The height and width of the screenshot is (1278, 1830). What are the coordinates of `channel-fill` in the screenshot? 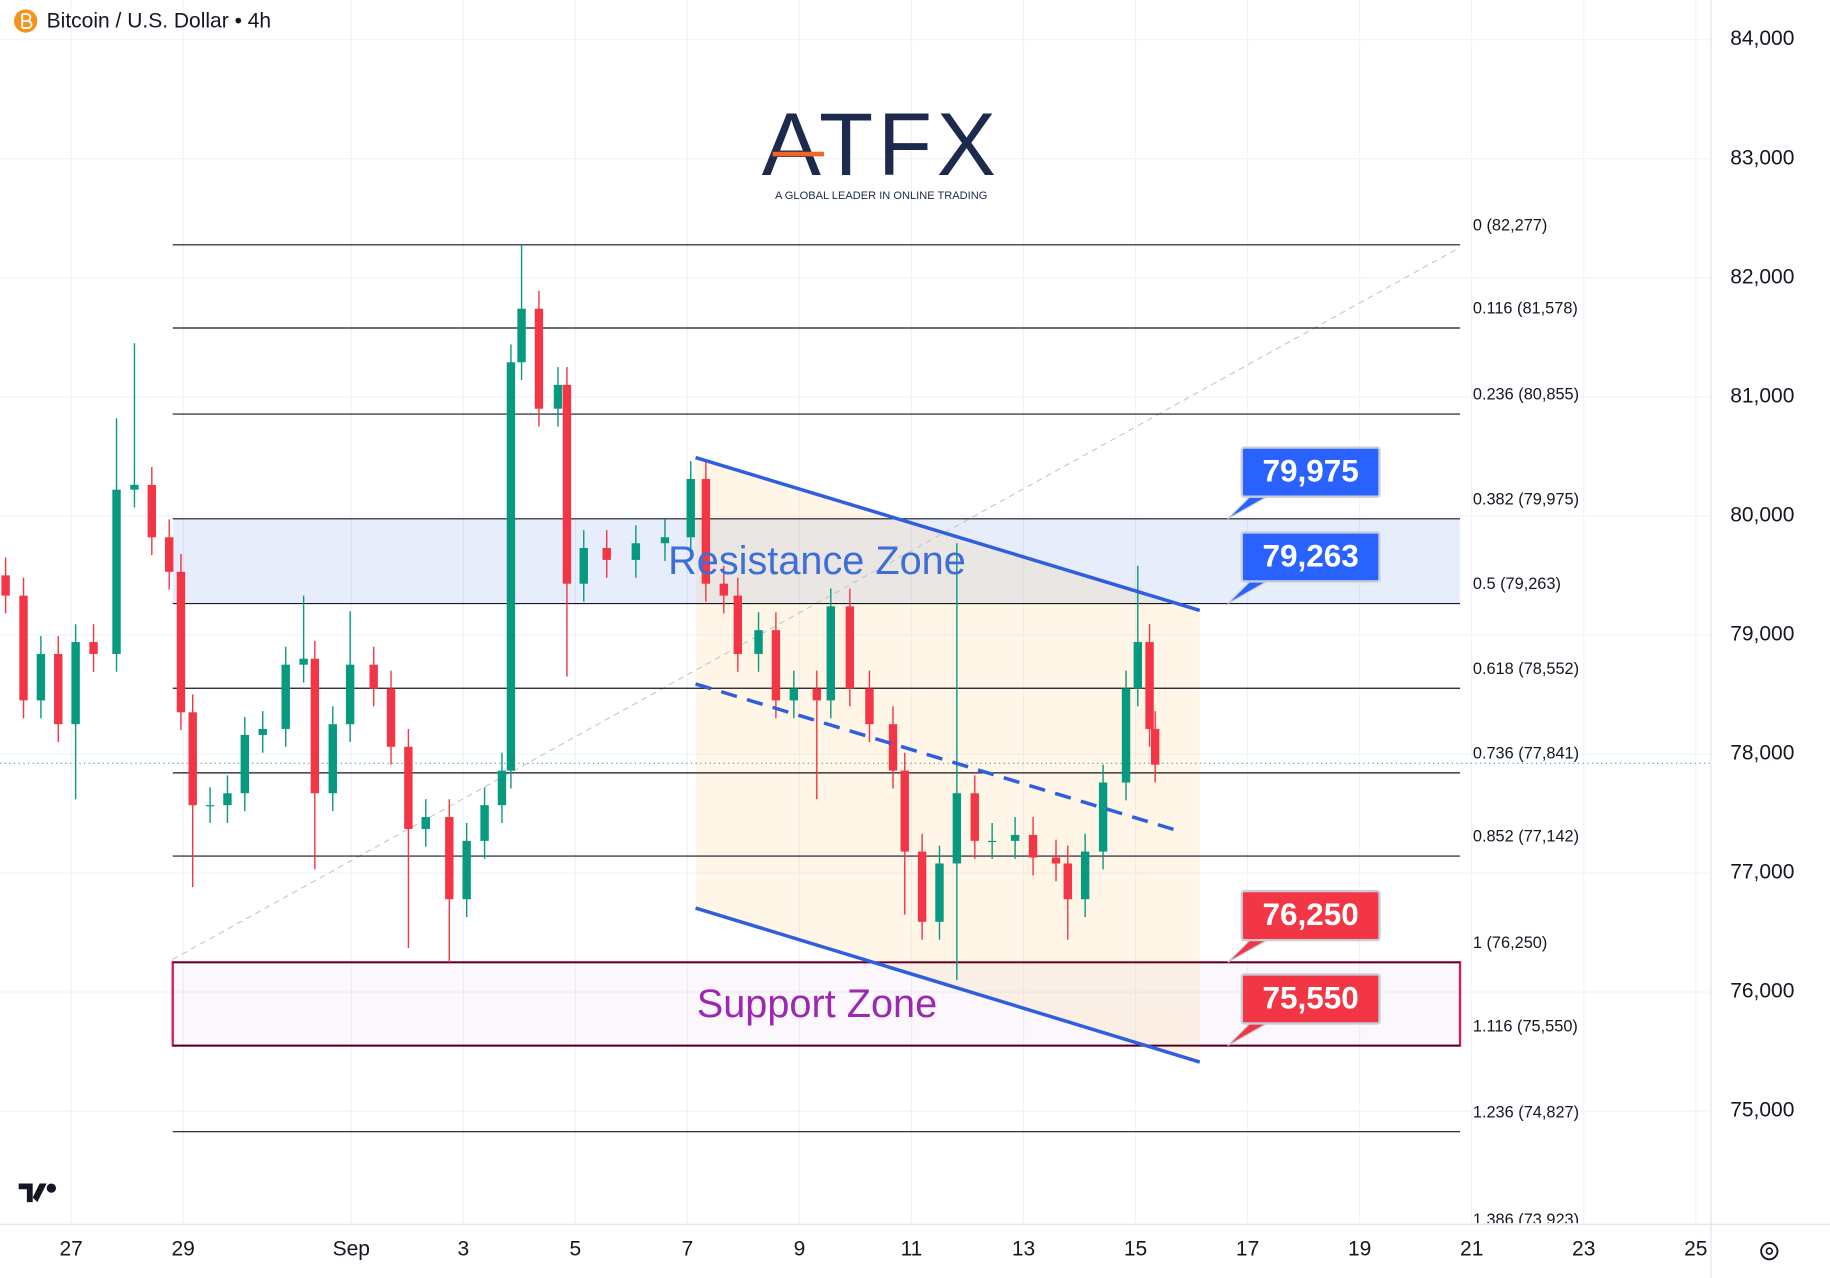 It's located at (947, 760).